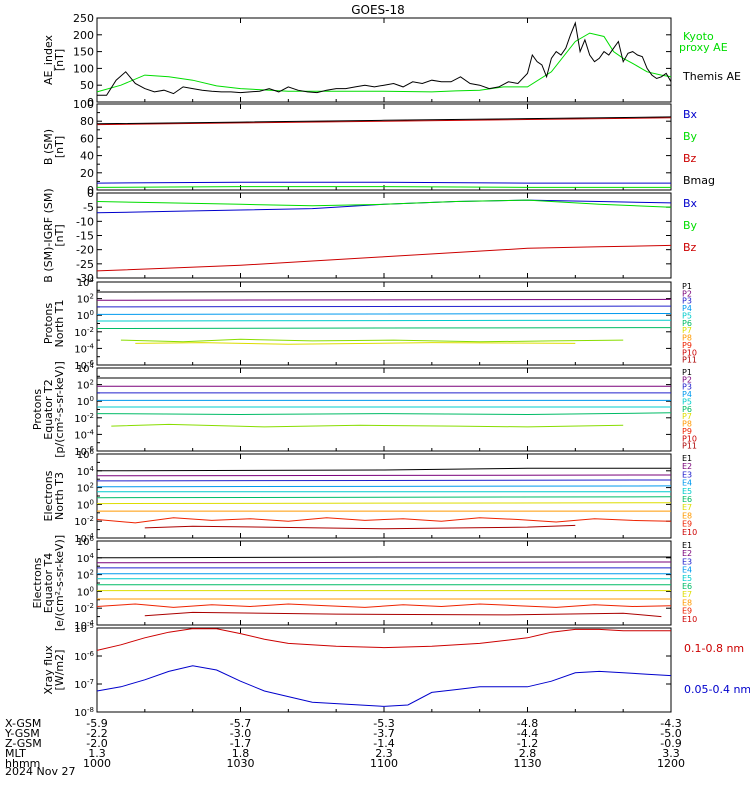  Describe the element at coordinates (384, 203) in the screenshot. I see `series-line-by` at that location.